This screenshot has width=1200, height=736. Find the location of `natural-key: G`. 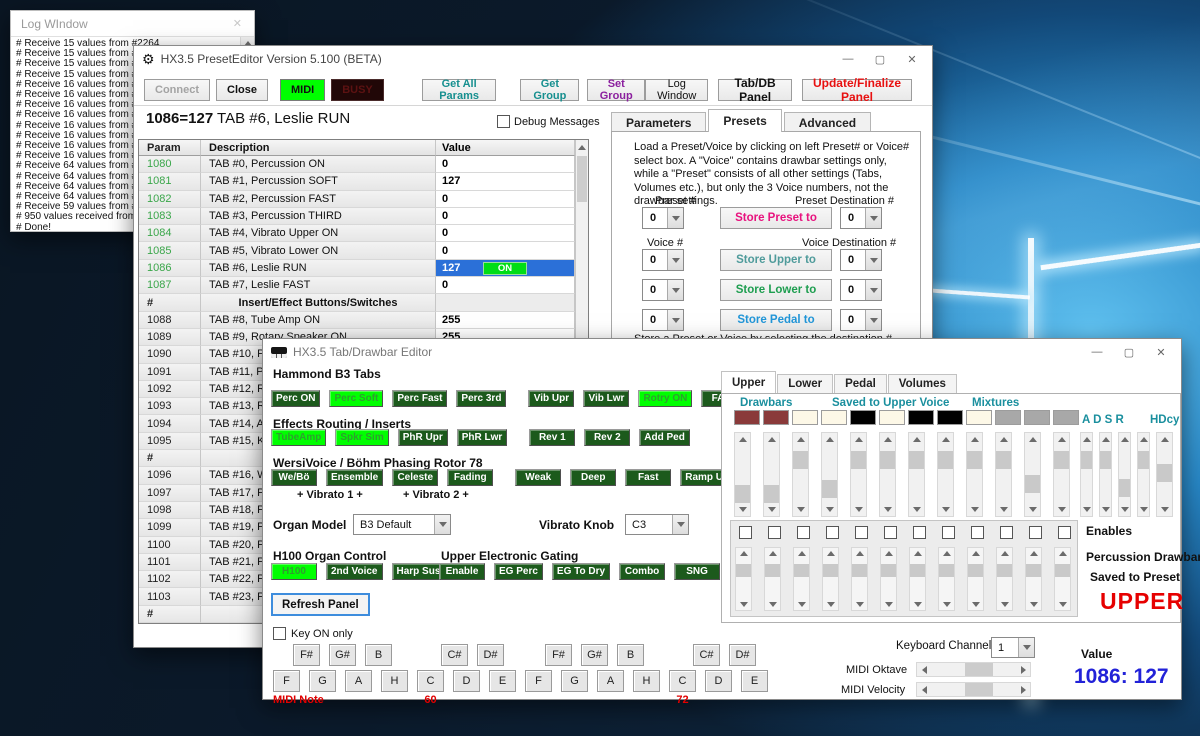

natural-key: G is located at coordinates (574, 681).